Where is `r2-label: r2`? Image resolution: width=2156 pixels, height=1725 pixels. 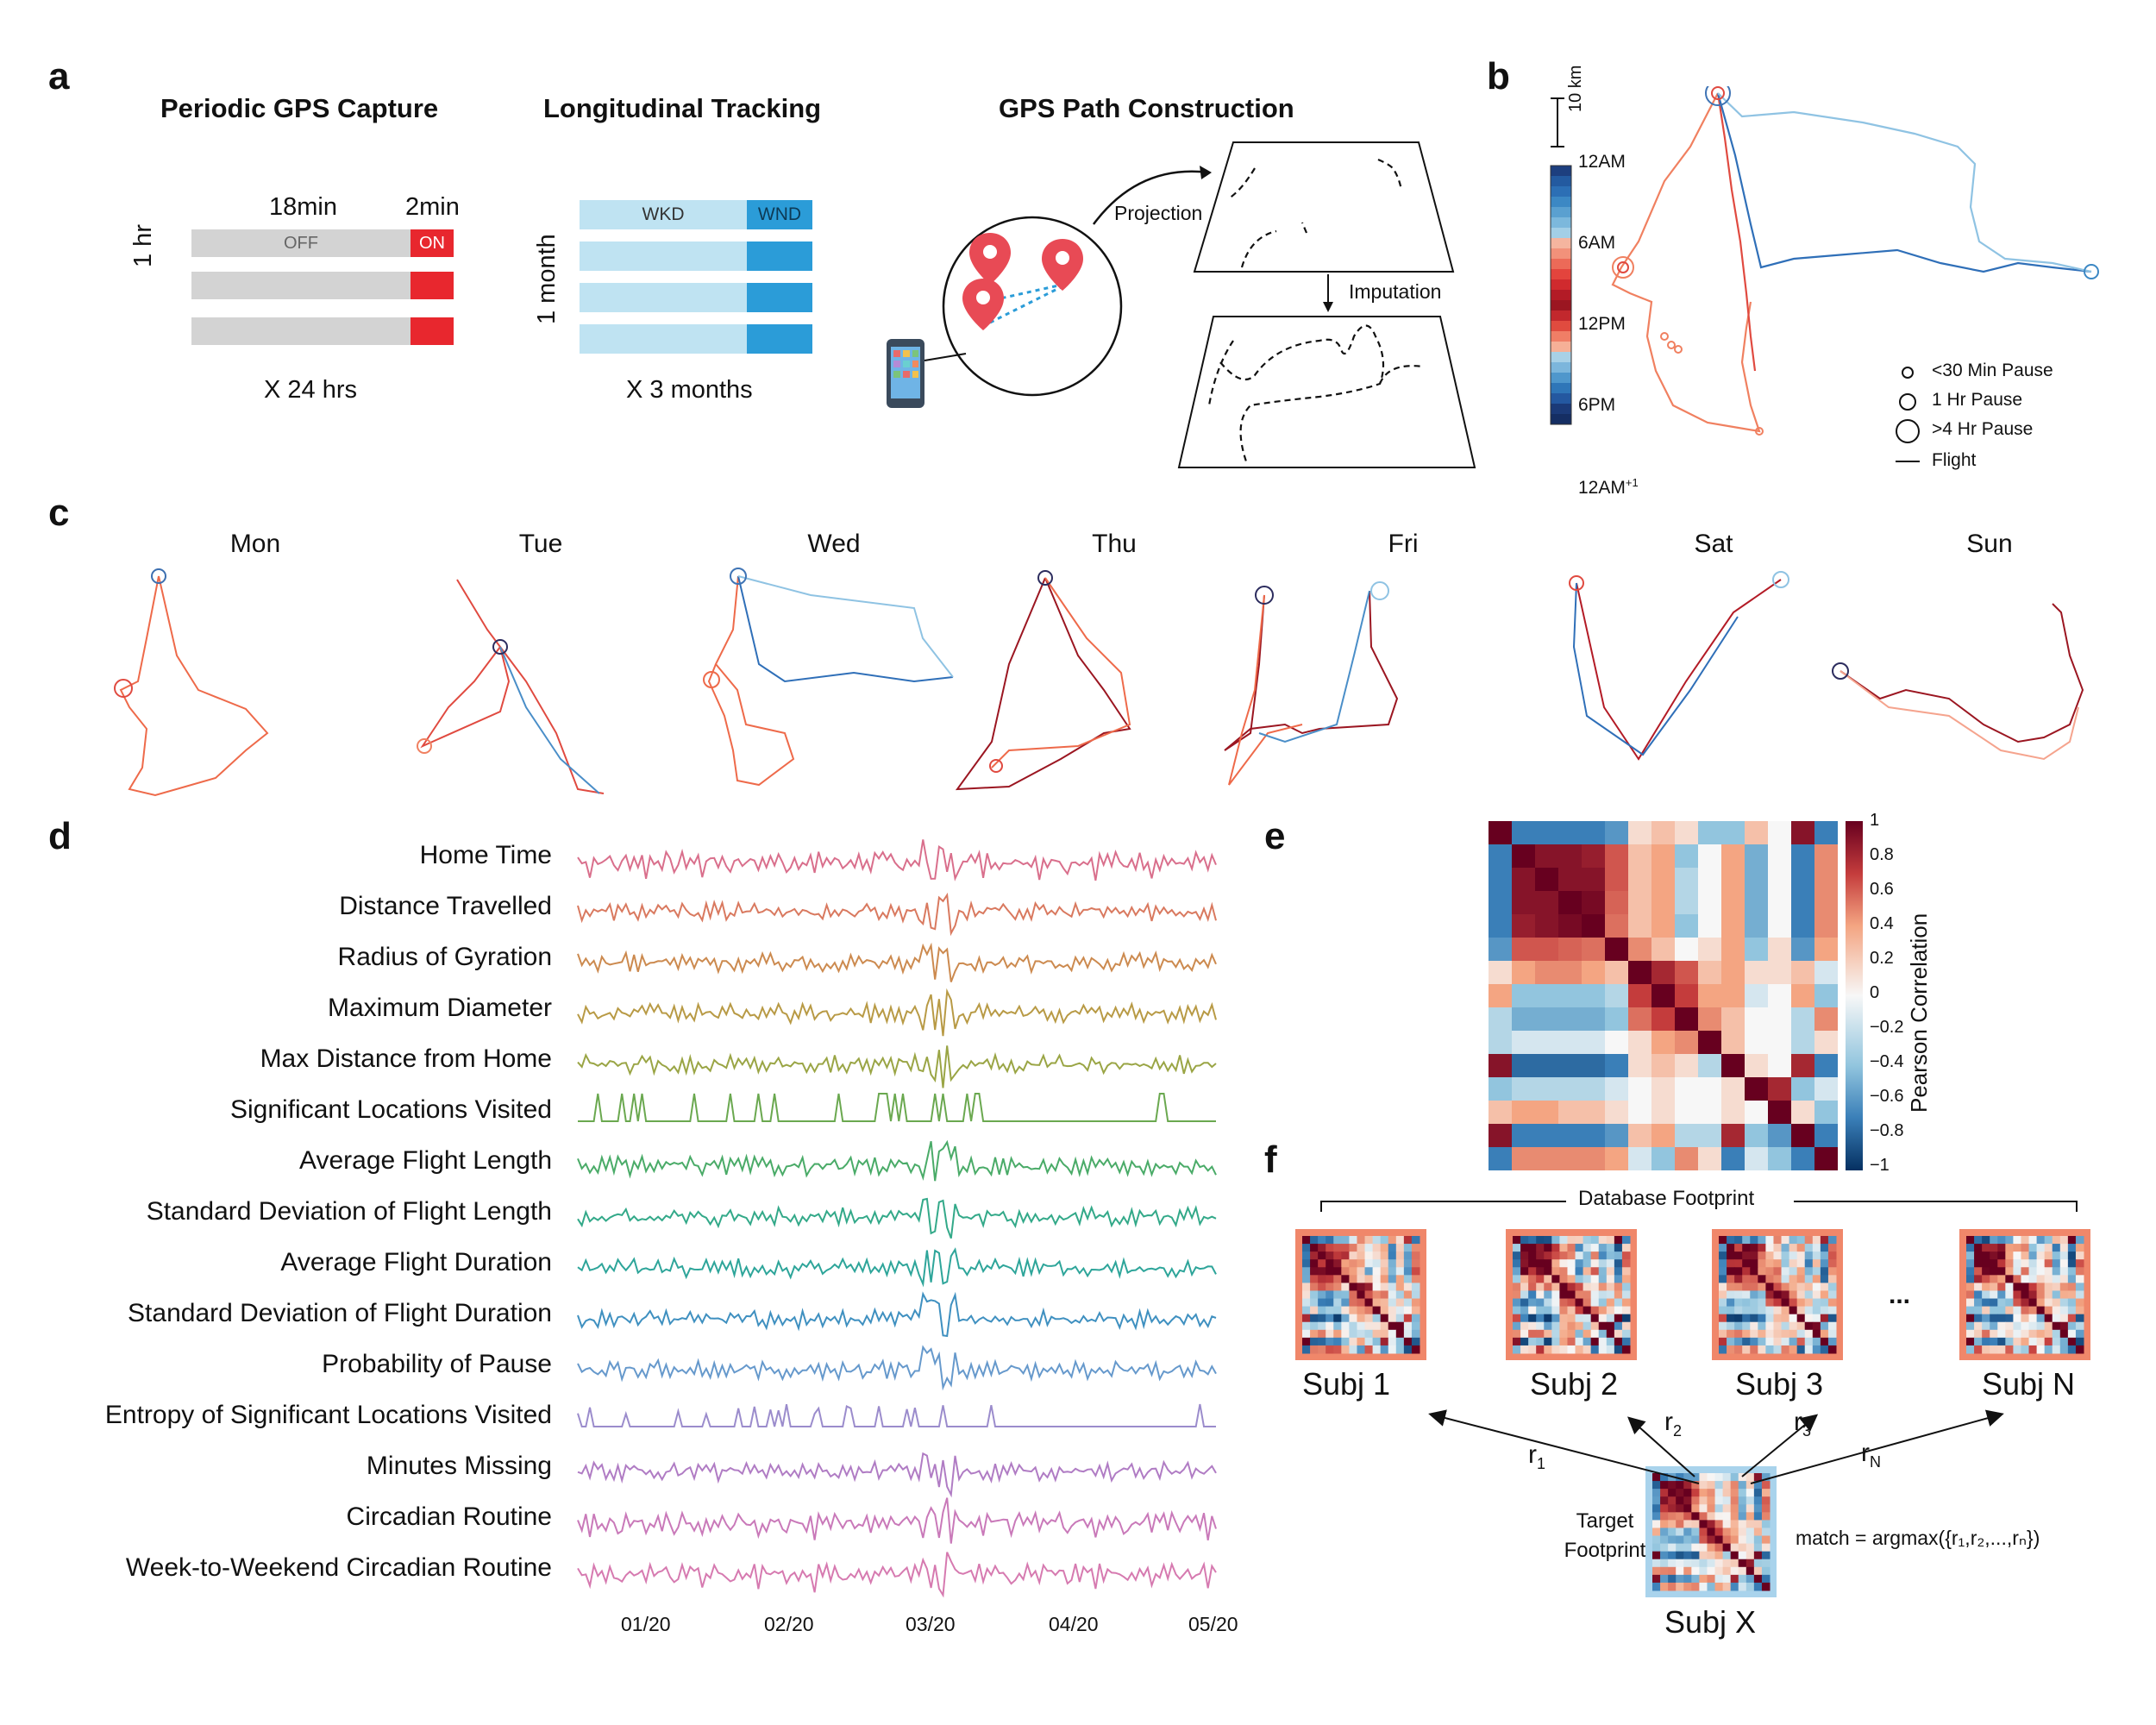 r2-label: r2 is located at coordinates (1673, 1424).